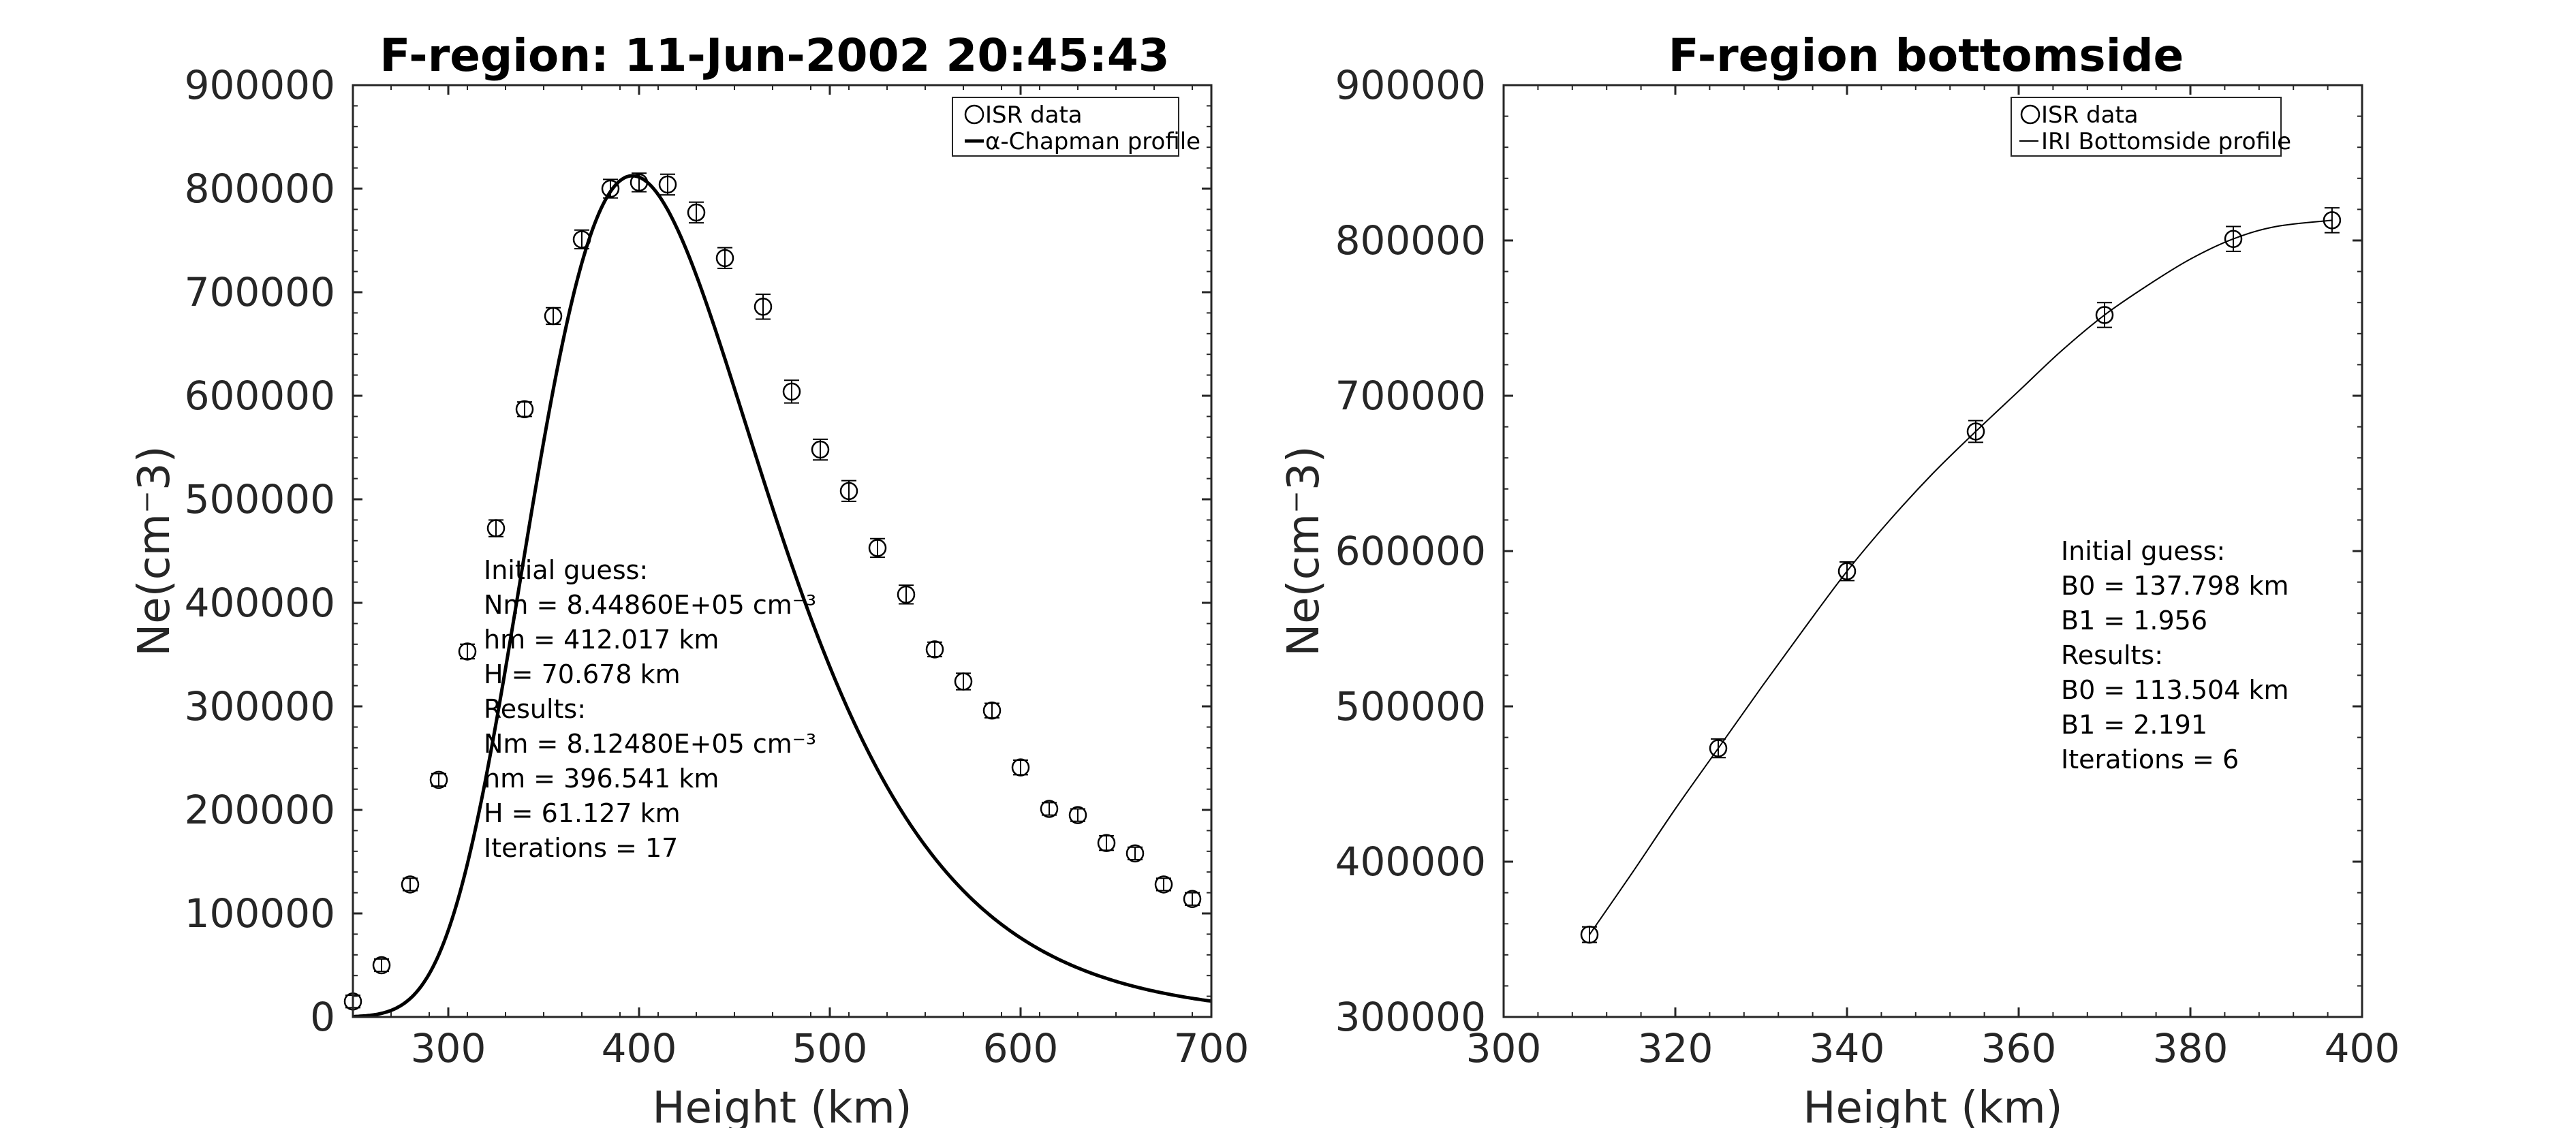 Image resolution: width=2576 pixels, height=1128 pixels. What do you see at coordinates (260, 914) in the screenshot?
I see `y-tick-label: 100000` at bounding box center [260, 914].